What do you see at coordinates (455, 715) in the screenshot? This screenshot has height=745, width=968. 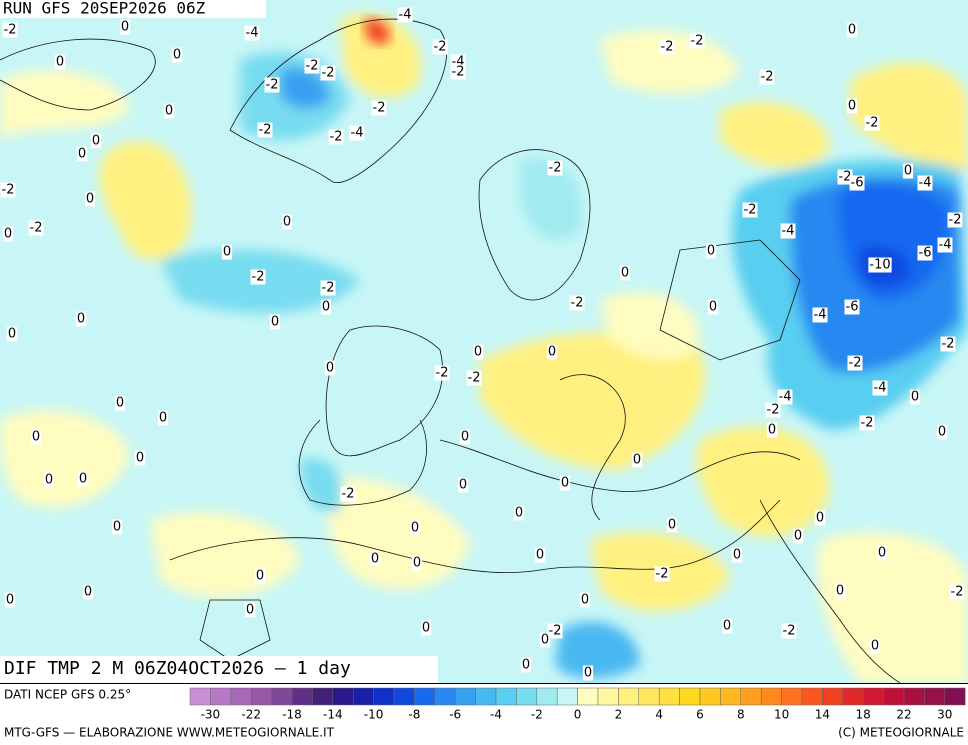 I see `color-bar-tick-label: -6` at bounding box center [455, 715].